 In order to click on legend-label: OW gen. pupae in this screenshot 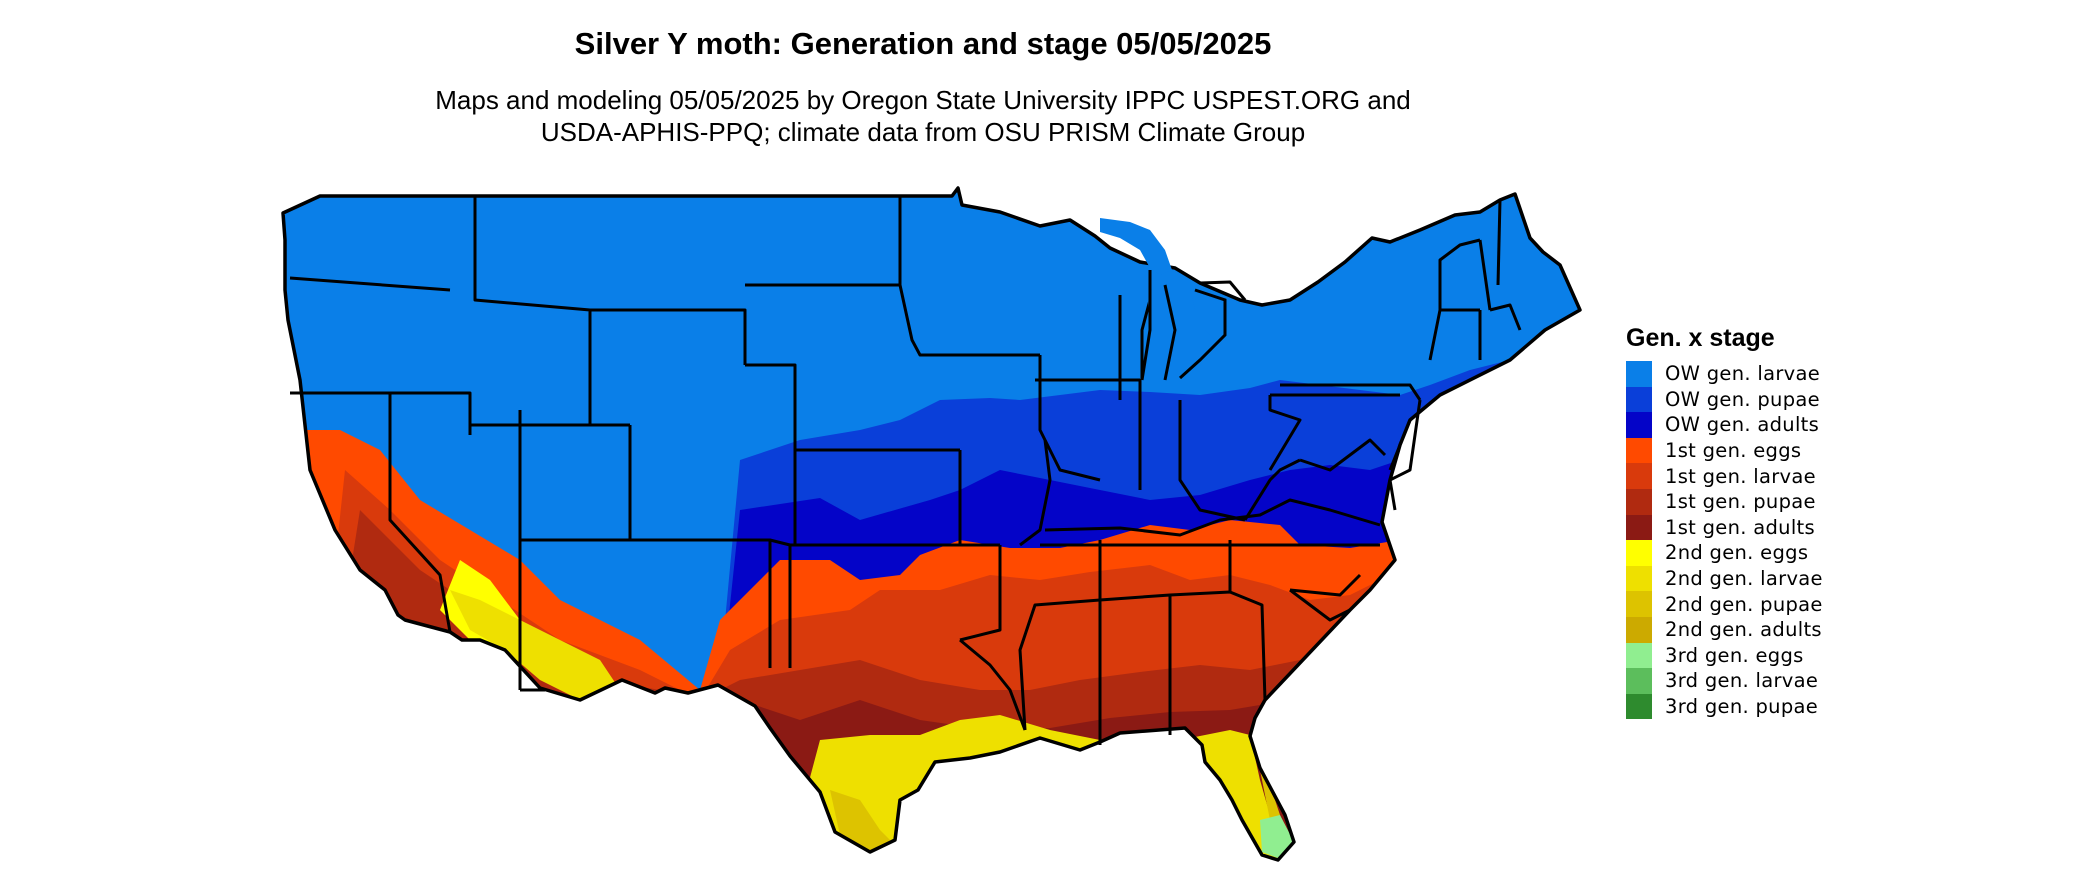, I will do `click(1742, 399)`.